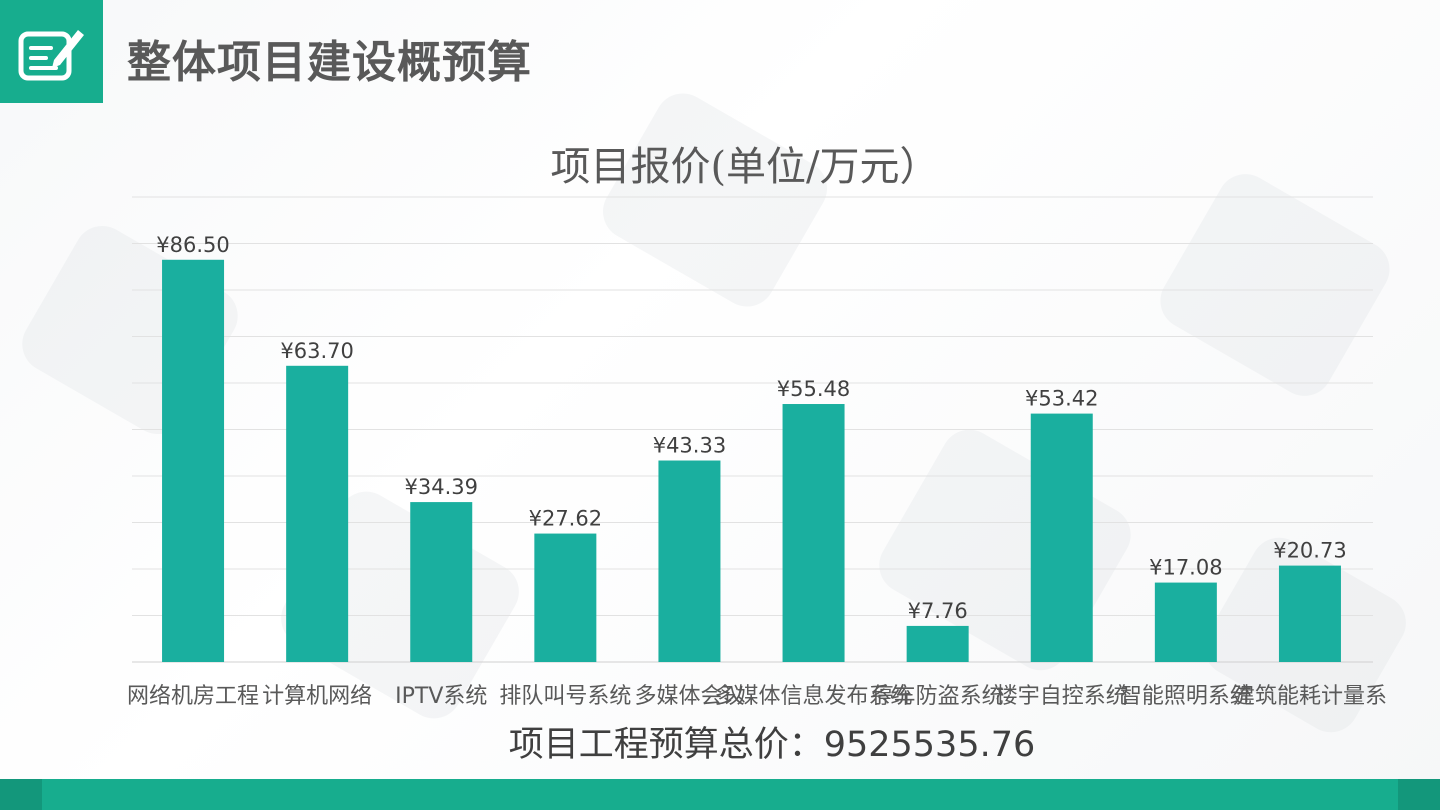 This screenshot has width=1440, height=810. I want to click on data-label: ¥27.62, so click(565, 519).